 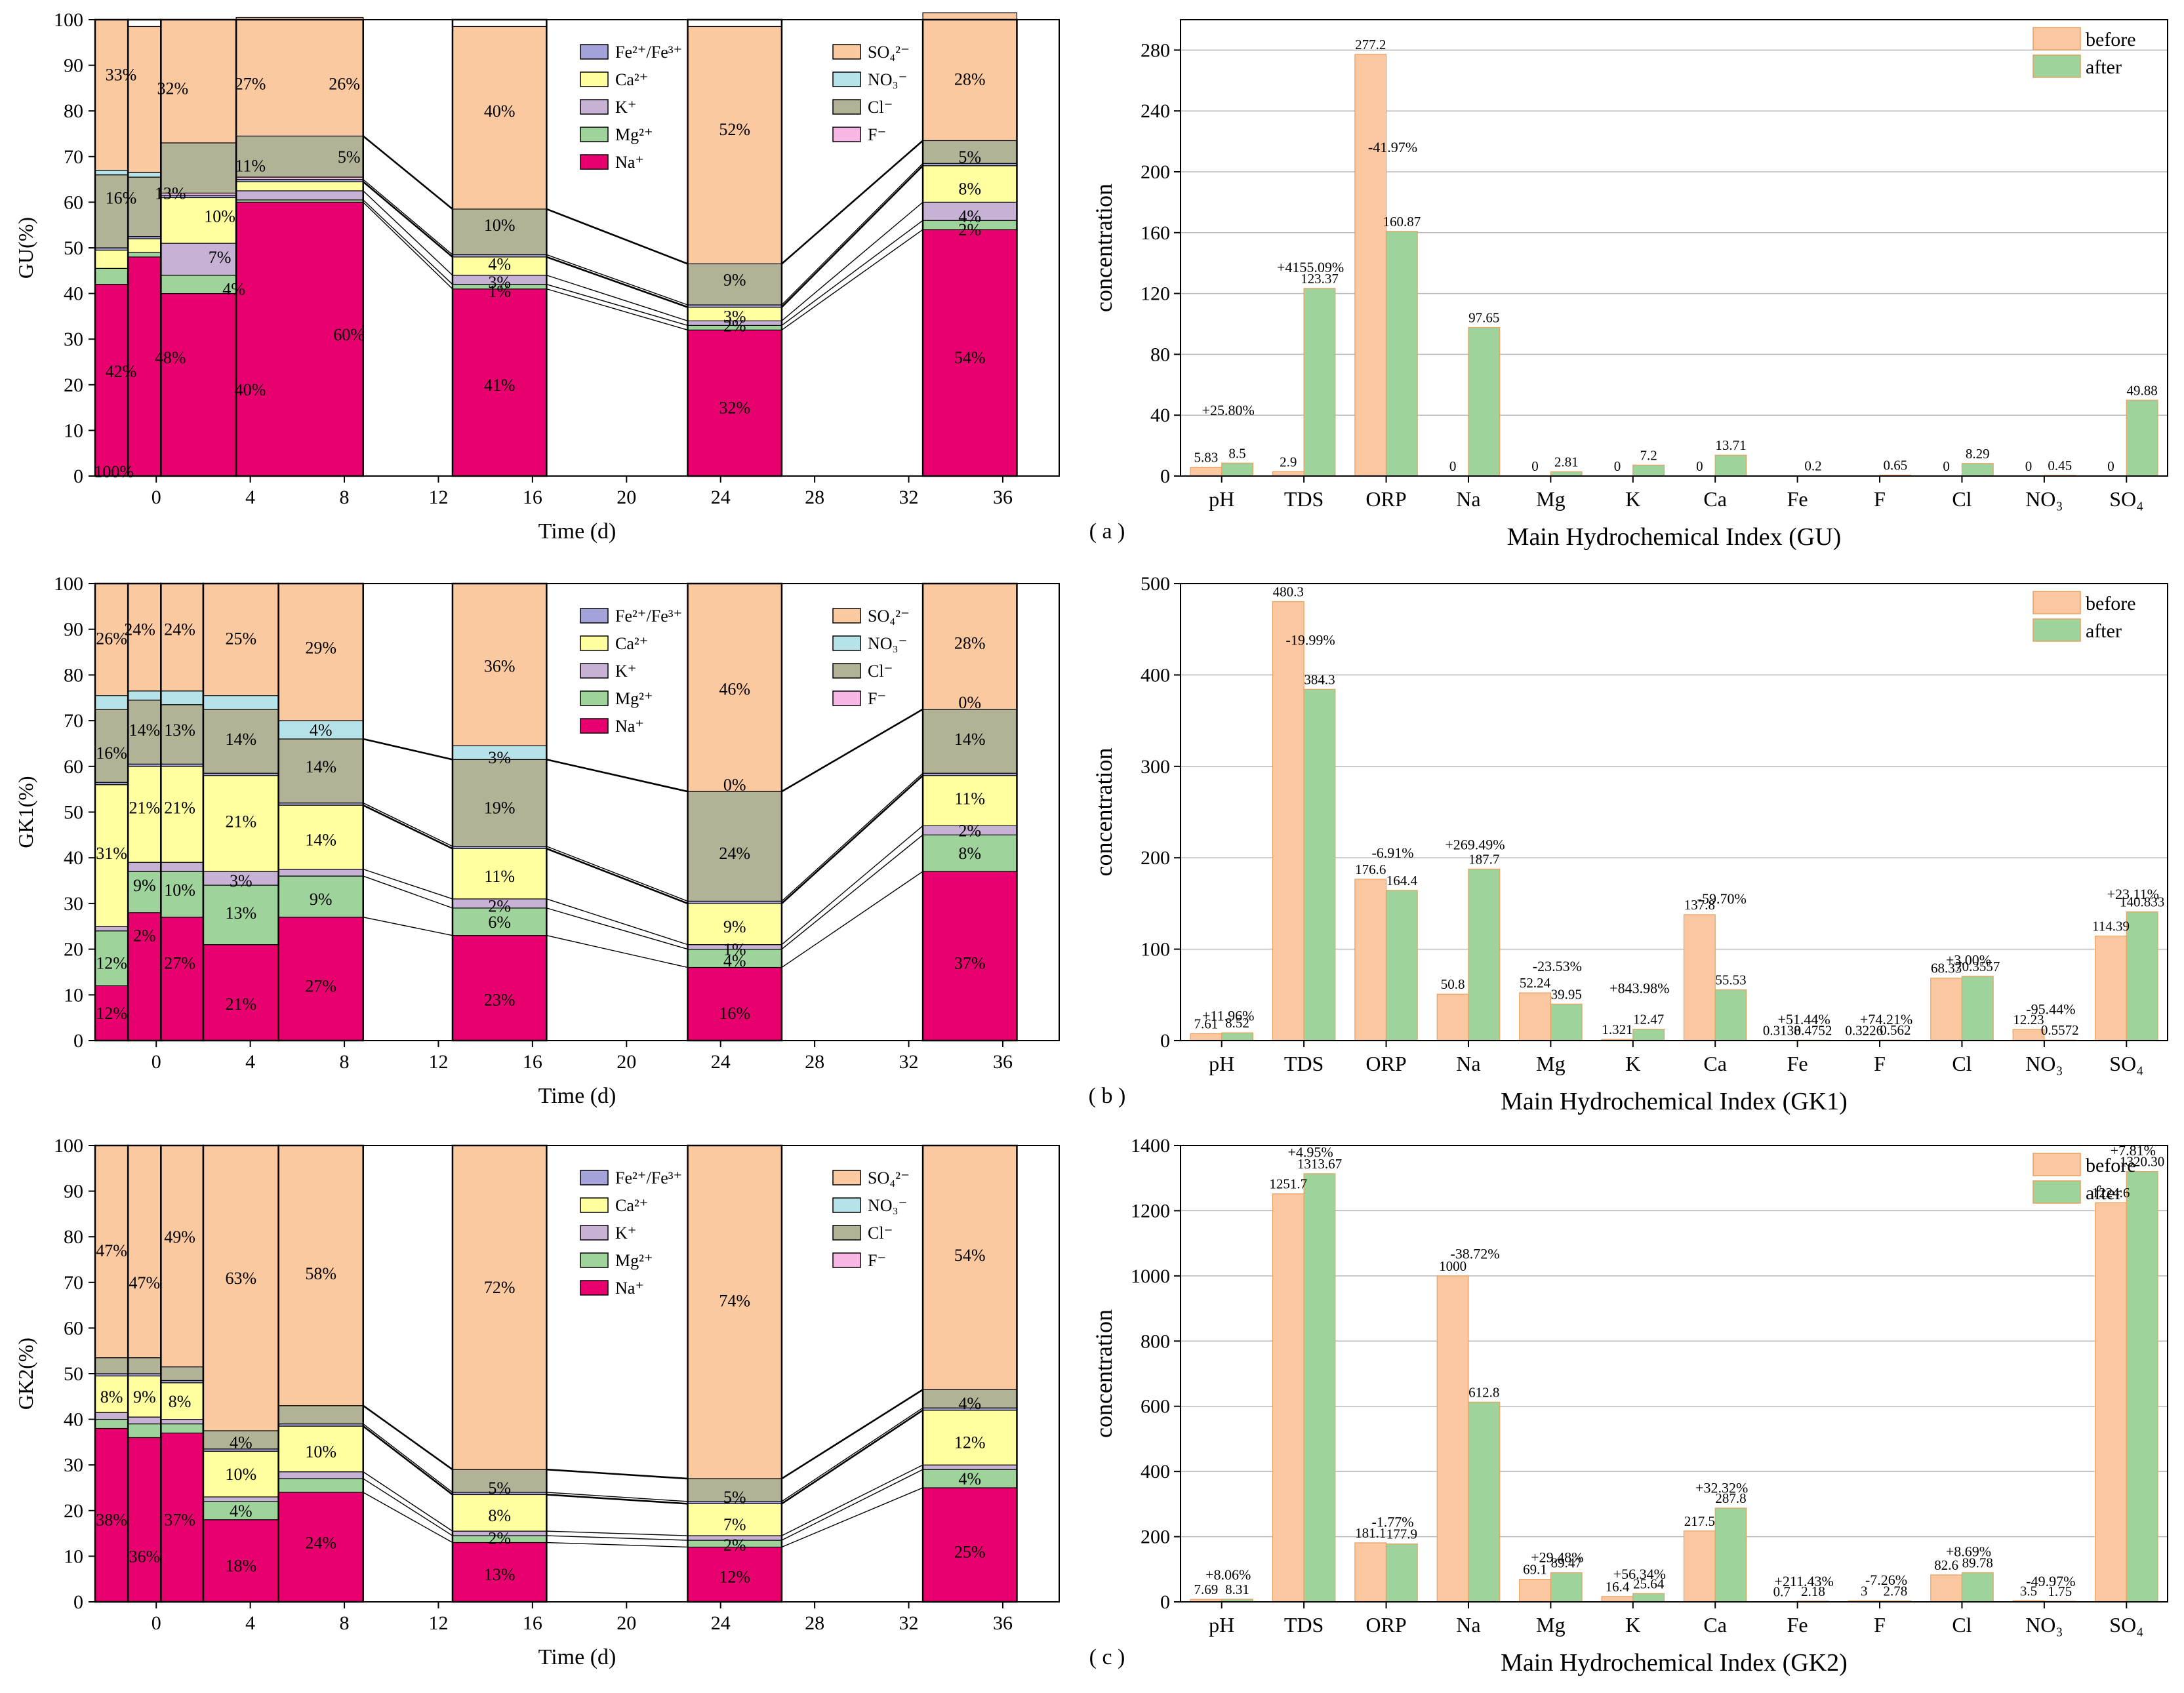 What do you see at coordinates (144, 1557) in the screenshot?
I see `segment-label: 36%` at bounding box center [144, 1557].